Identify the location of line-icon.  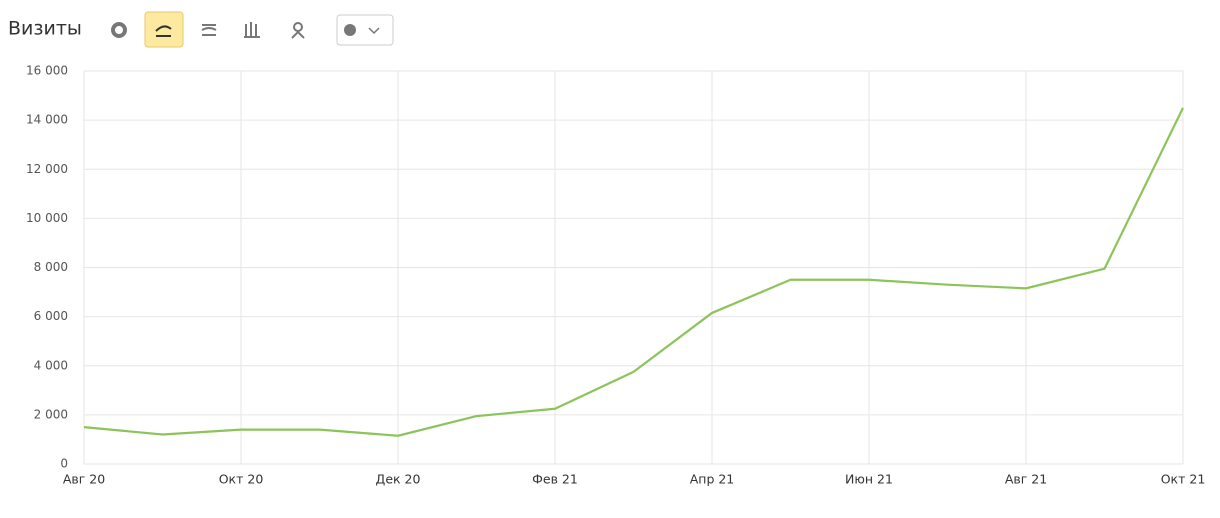
(163, 31).